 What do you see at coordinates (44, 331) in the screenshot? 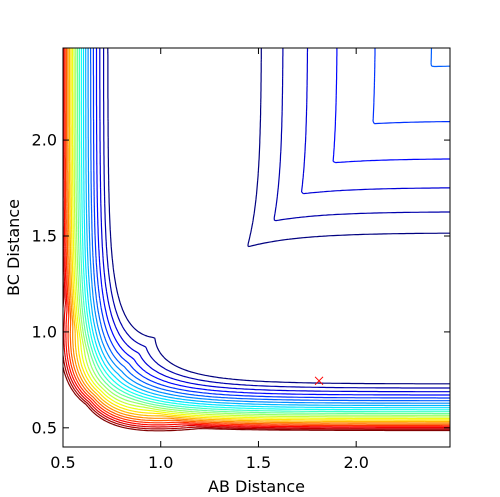
I see `y-tick-label: 1.0` at bounding box center [44, 331].